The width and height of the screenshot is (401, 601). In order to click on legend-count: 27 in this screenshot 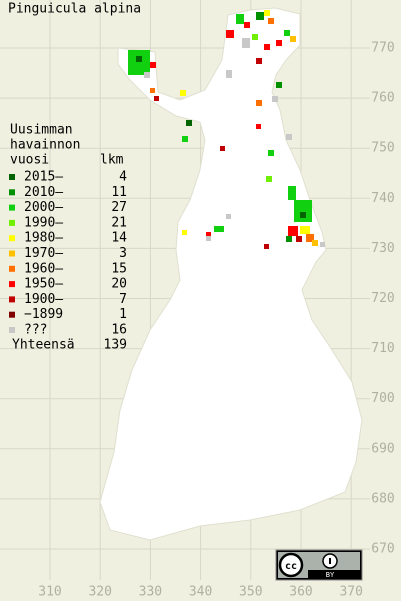, I will do `click(119, 207)`.